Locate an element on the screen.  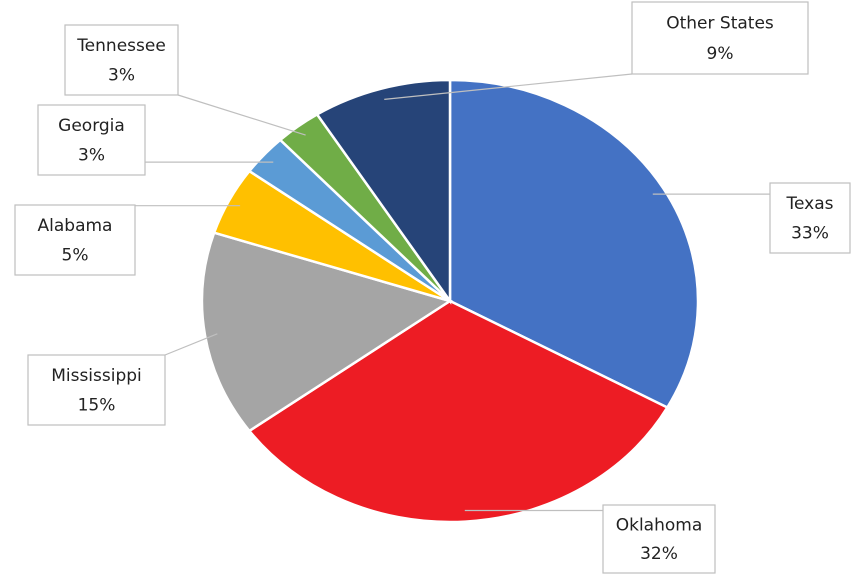
category-label: Texas is located at coordinates (810, 204).